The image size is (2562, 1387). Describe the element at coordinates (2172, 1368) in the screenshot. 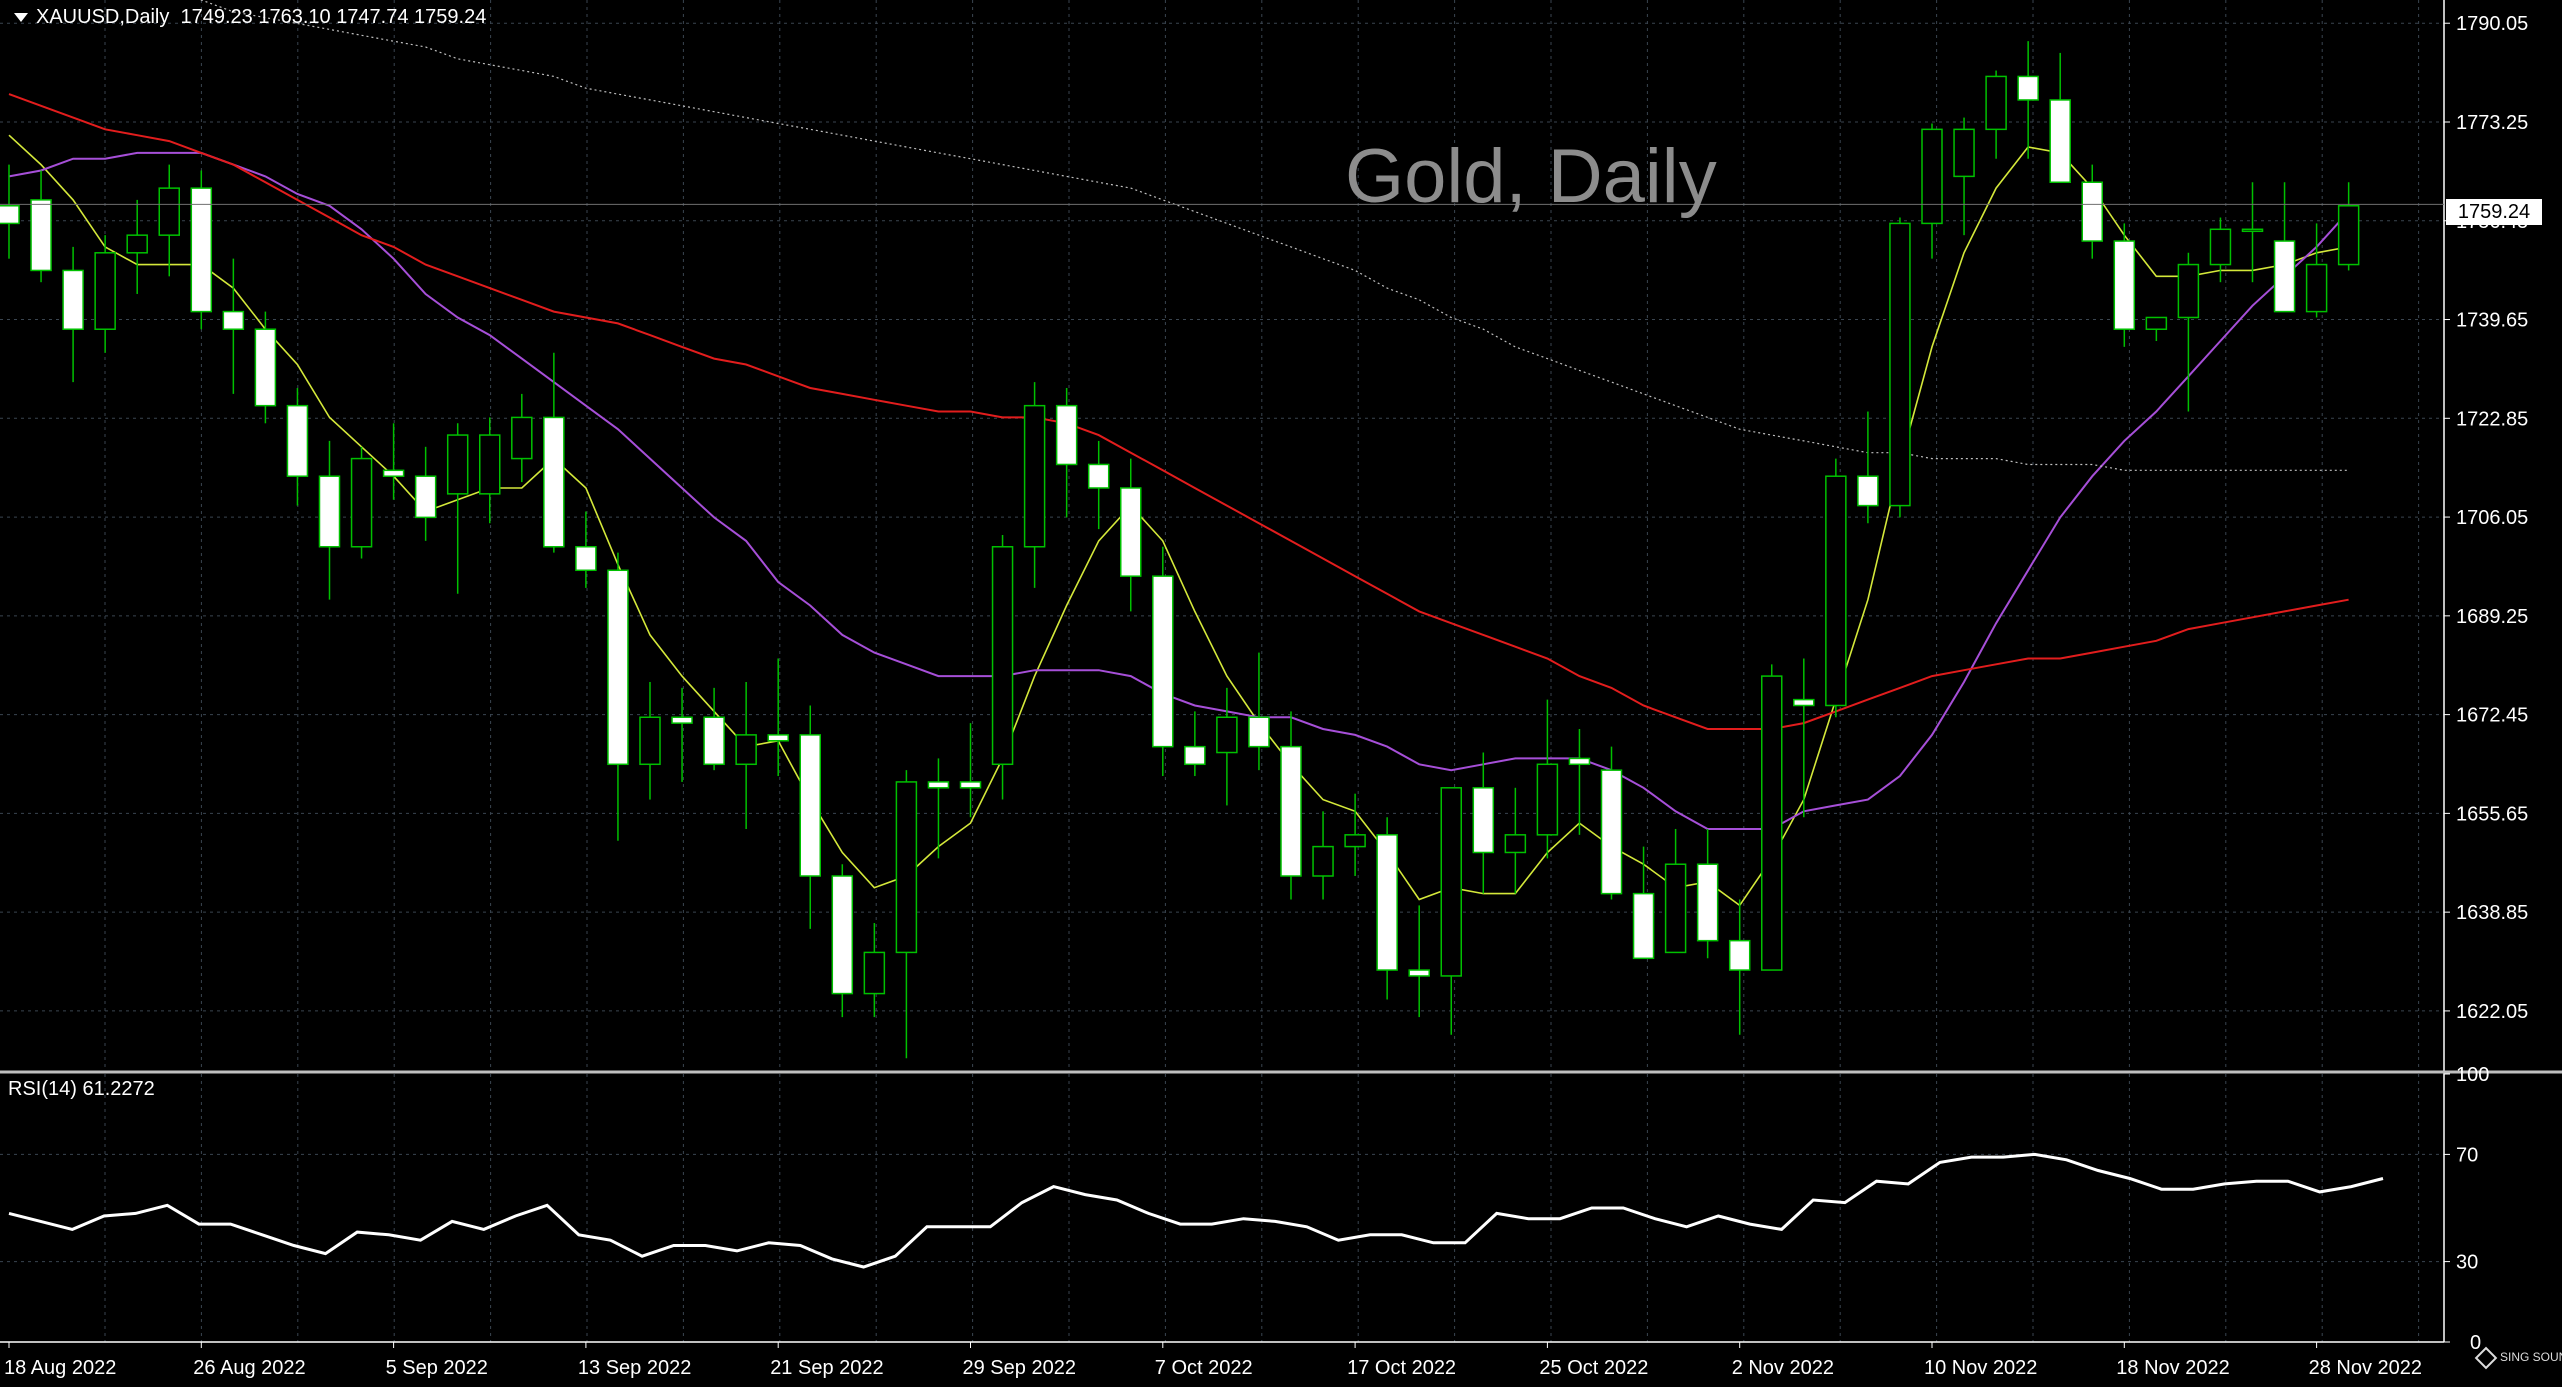

I see `date-tick-label: 18 Nov 2022` at that location.